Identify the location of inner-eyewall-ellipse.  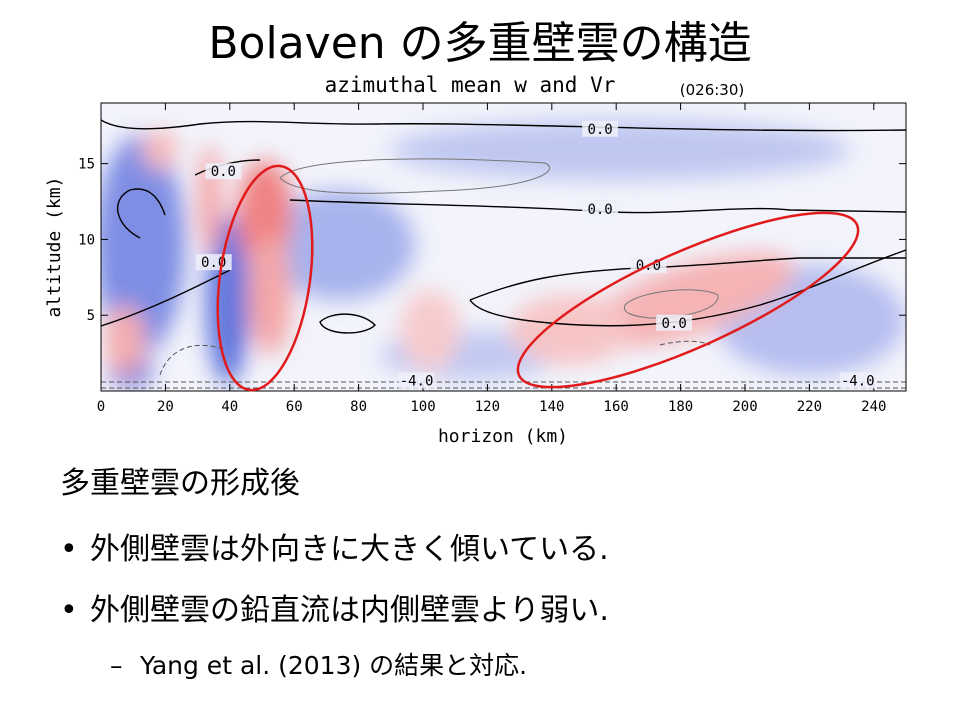
(265, 278).